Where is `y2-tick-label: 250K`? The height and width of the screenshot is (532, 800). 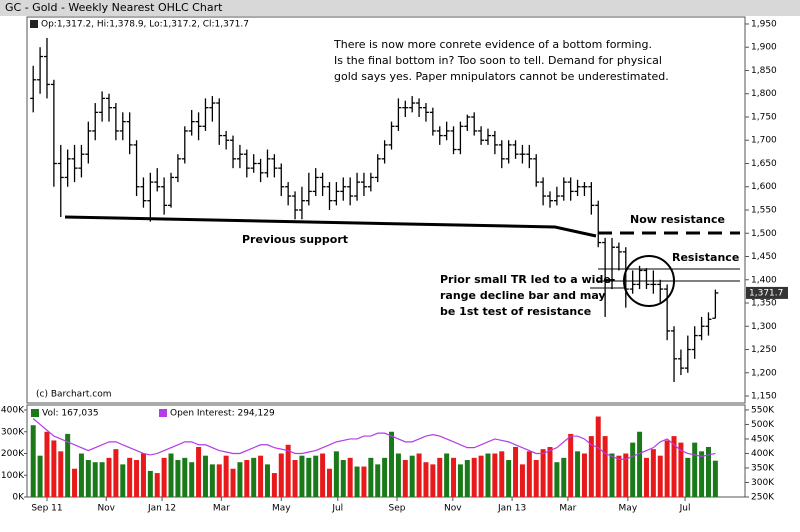 y2-tick-label: 250K is located at coordinates (763, 498).